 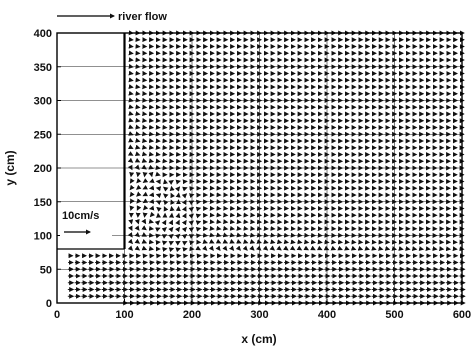 What do you see at coordinates (394, 315) in the screenshot?
I see `x-tick-label: 500` at bounding box center [394, 315].